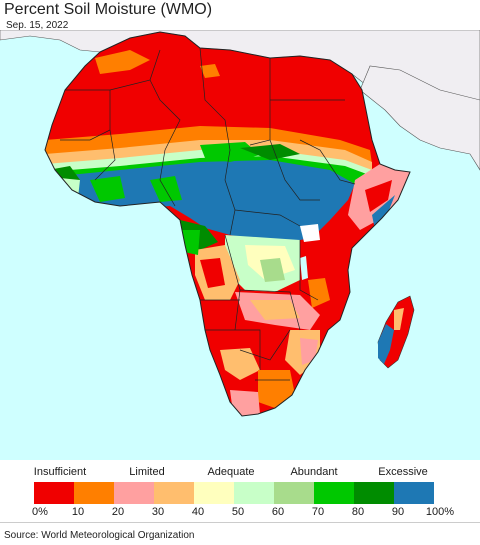 Image resolution: width=480 pixels, height=545 pixels. Describe the element at coordinates (396, 332) in the screenshot. I see `madagascar` at that location.